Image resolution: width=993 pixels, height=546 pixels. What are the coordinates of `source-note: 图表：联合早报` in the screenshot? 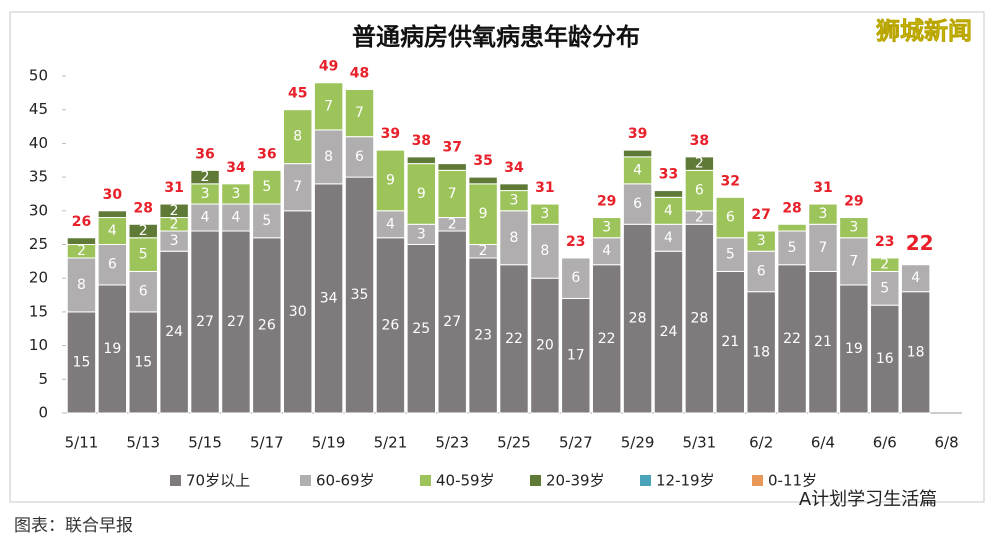 It's located at (73, 526).